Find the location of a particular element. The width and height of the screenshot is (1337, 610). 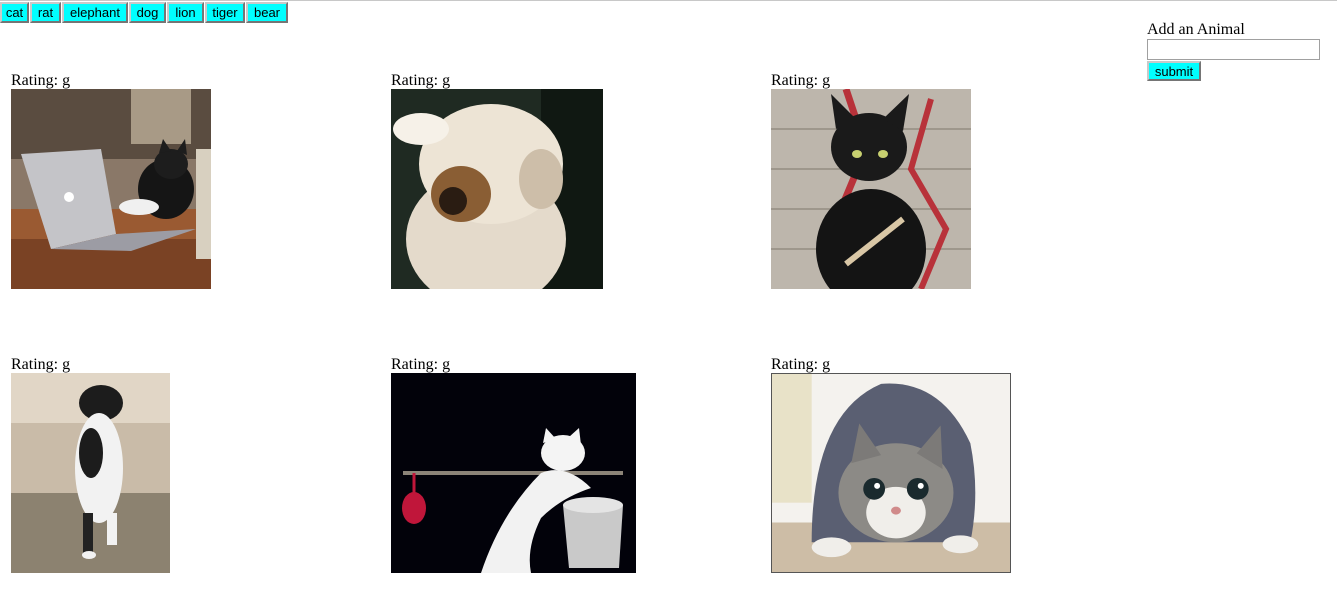

gif-image-standing-cat is located at coordinates (90, 473).